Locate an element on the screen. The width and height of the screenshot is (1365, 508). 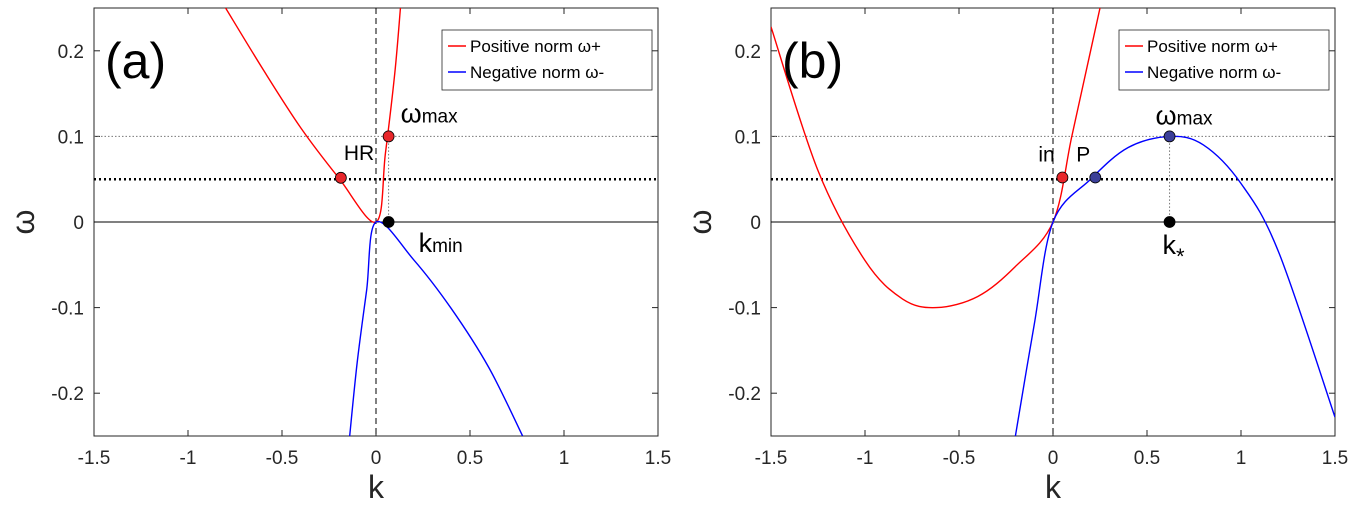
panel-label: (b) is located at coordinates (812, 61).